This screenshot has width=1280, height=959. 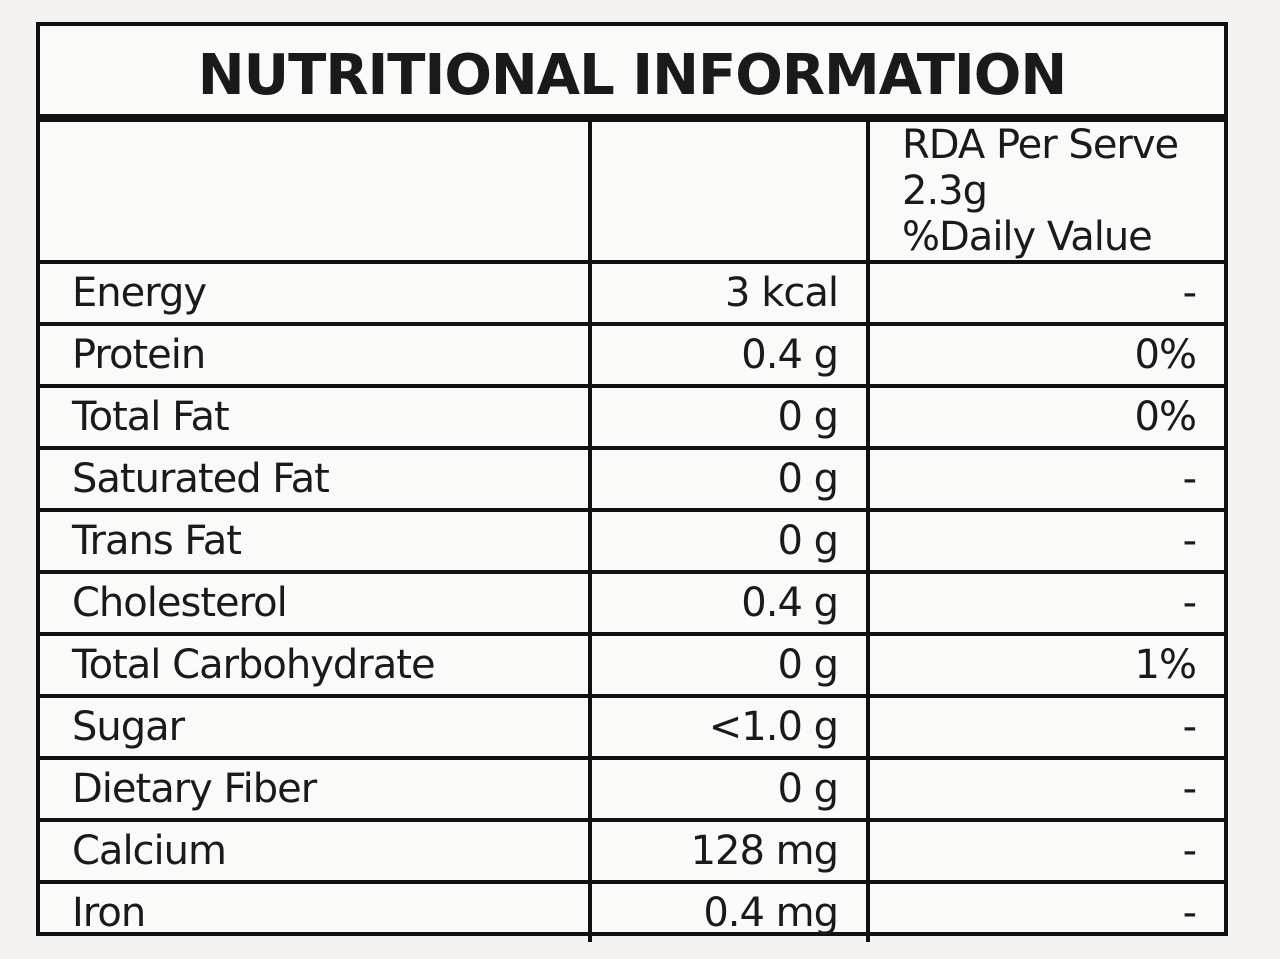 I want to click on nutrient-row-cell: 1%, so click(x=1045, y=665).